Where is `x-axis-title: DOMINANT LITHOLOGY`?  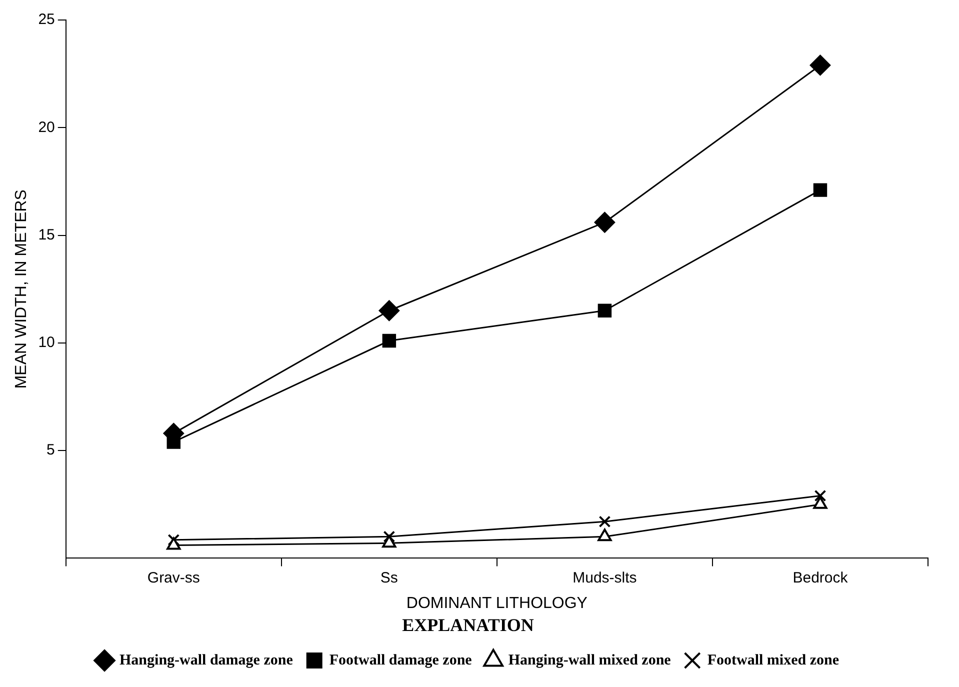
x-axis-title: DOMINANT LITHOLOGY is located at coordinates (497, 603).